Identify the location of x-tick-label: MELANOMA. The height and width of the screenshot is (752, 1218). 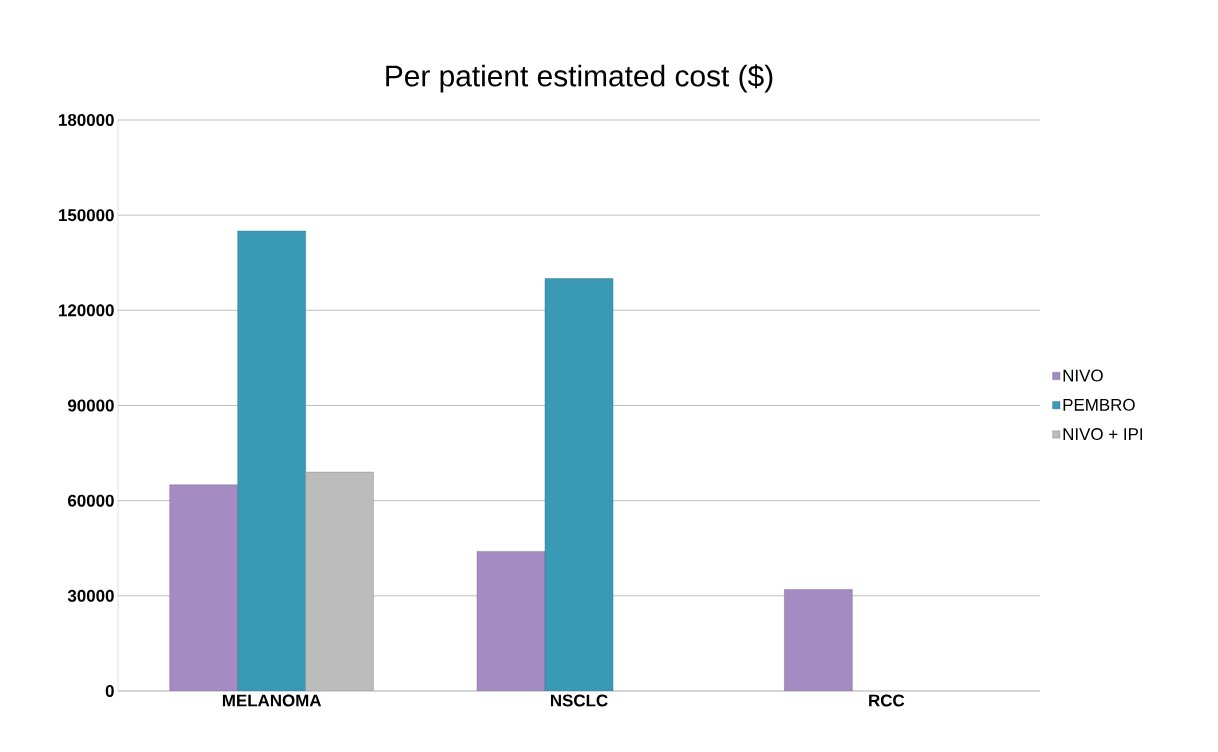
(272, 700).